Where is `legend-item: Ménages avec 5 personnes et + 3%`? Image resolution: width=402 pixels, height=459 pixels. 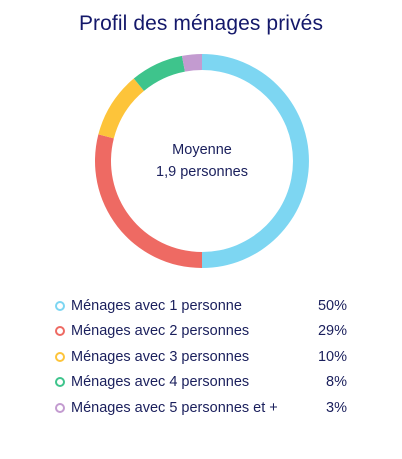
legend-item: Ménages avec 5 personnes et + 3% is located at coordinates (201, 408).